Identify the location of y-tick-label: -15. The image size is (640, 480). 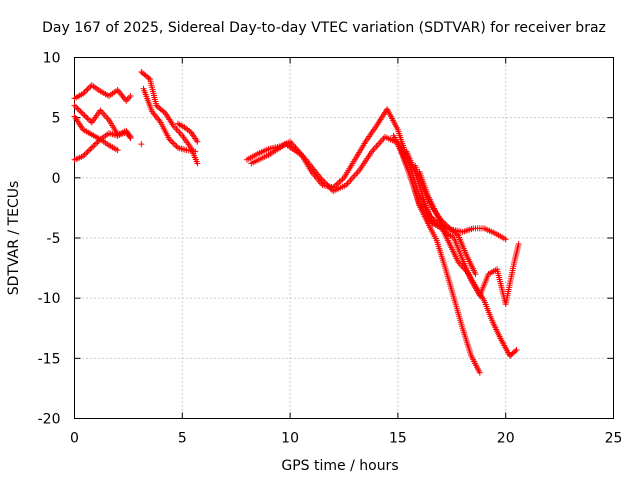
(49, 359).